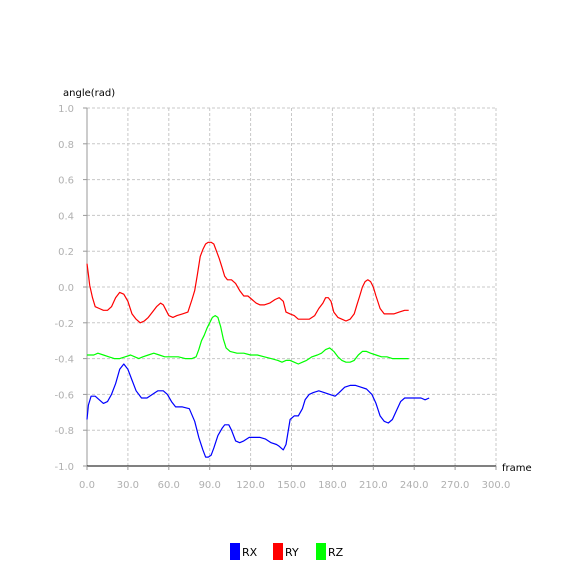  What do you see at coordinates (210, 485) in the screenshot?
I see `x-tick-label: 90.0` at bounding box center [210, 485].